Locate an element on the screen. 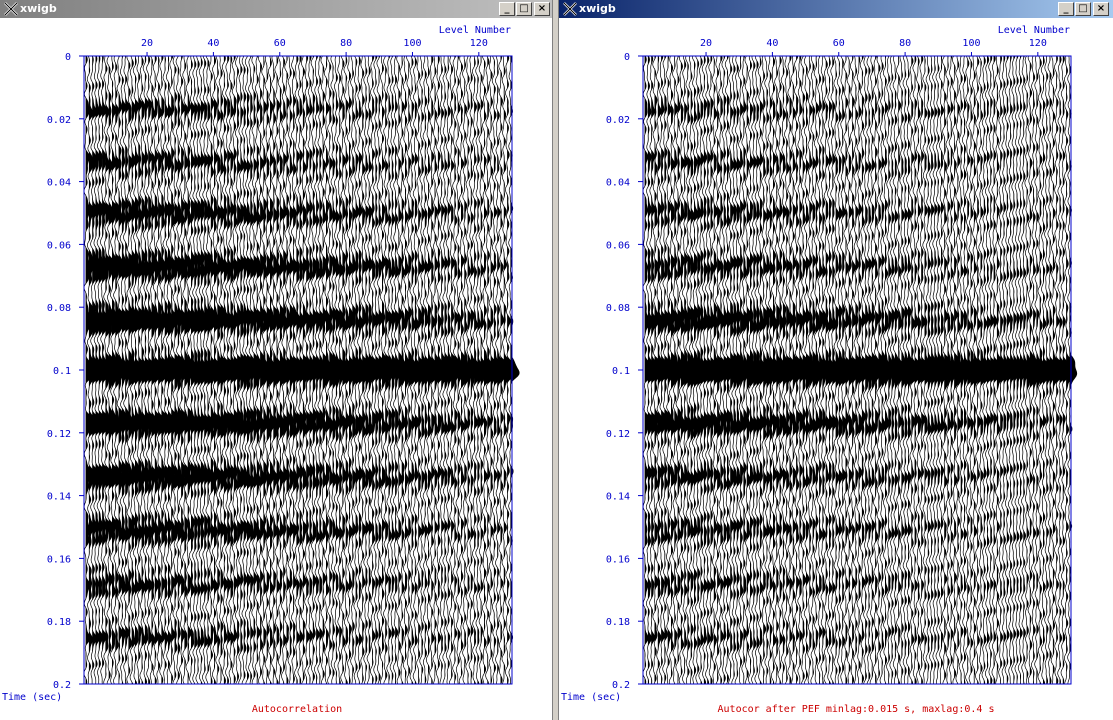  trace-fill is located at coordinates (515, 370).